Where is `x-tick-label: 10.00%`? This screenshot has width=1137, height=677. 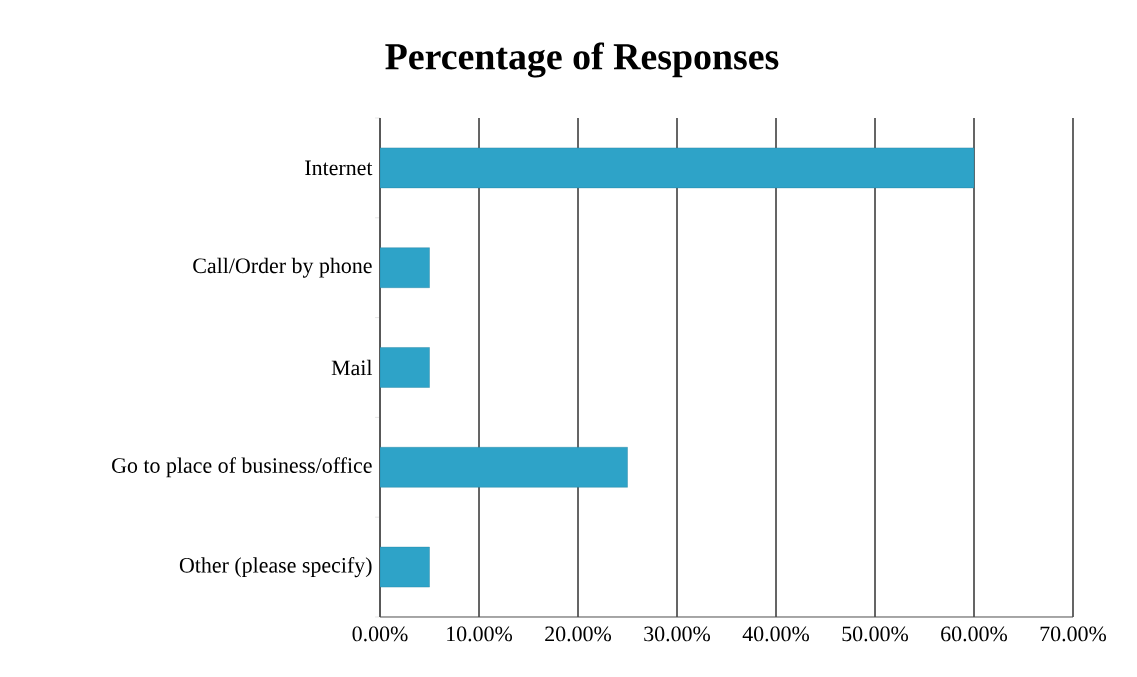
x-tick-label: 10.00% is located at coordinates (480, 634).